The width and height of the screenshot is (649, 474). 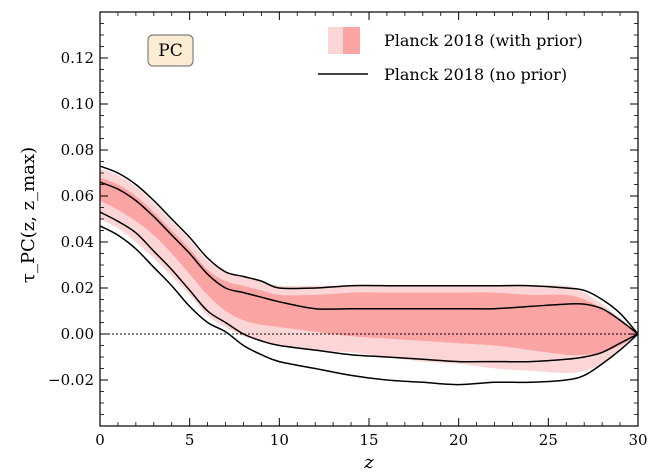 I want to click on x-tick-label: 10, so click(x=279, y=440).